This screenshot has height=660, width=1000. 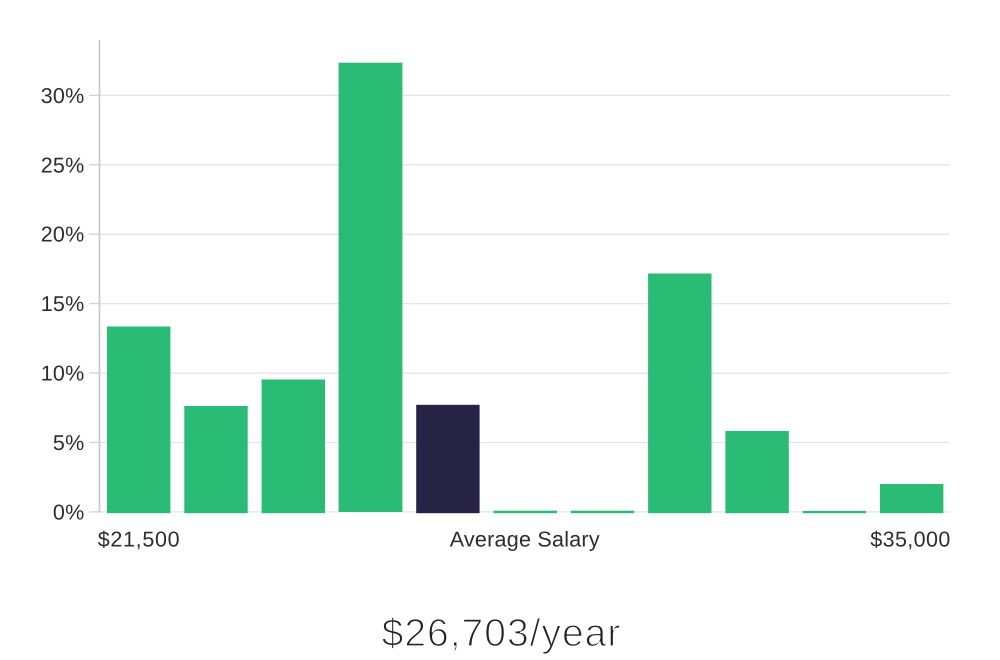 I want to click on svg-text: $26,703/year, so click(x=502, y=633).